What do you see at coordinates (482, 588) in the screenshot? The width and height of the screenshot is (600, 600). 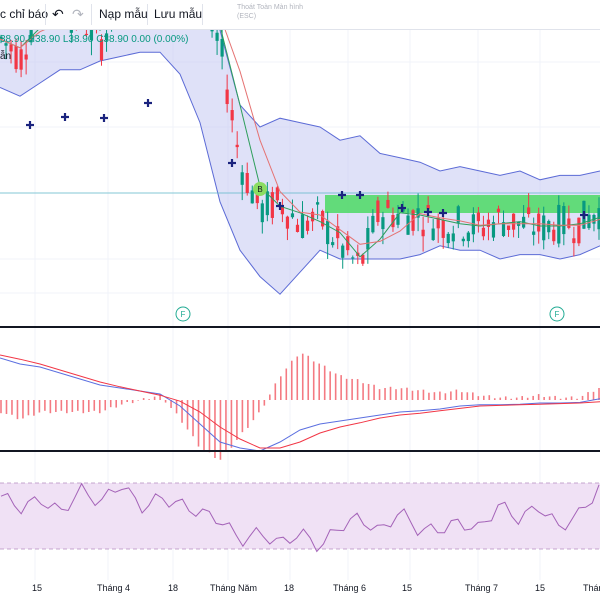 I see `time-axis-label: Tháng 7` at bounding box center [482, 588].